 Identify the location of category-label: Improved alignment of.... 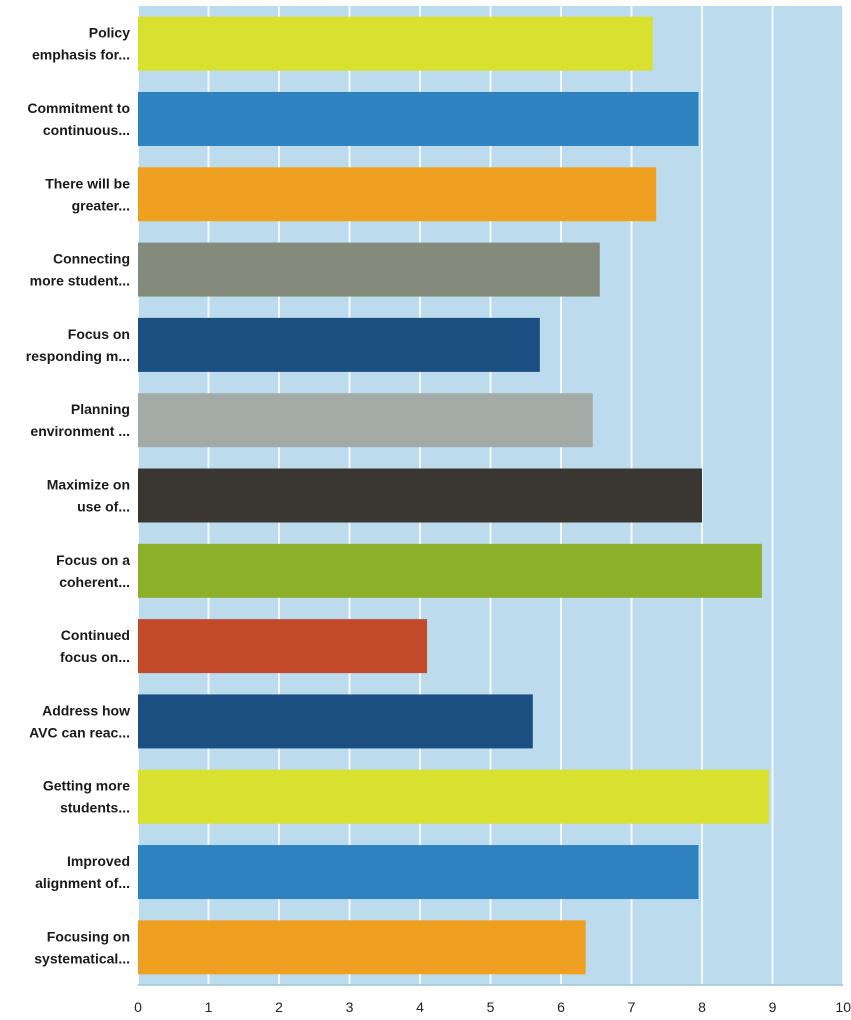
(82, 872).